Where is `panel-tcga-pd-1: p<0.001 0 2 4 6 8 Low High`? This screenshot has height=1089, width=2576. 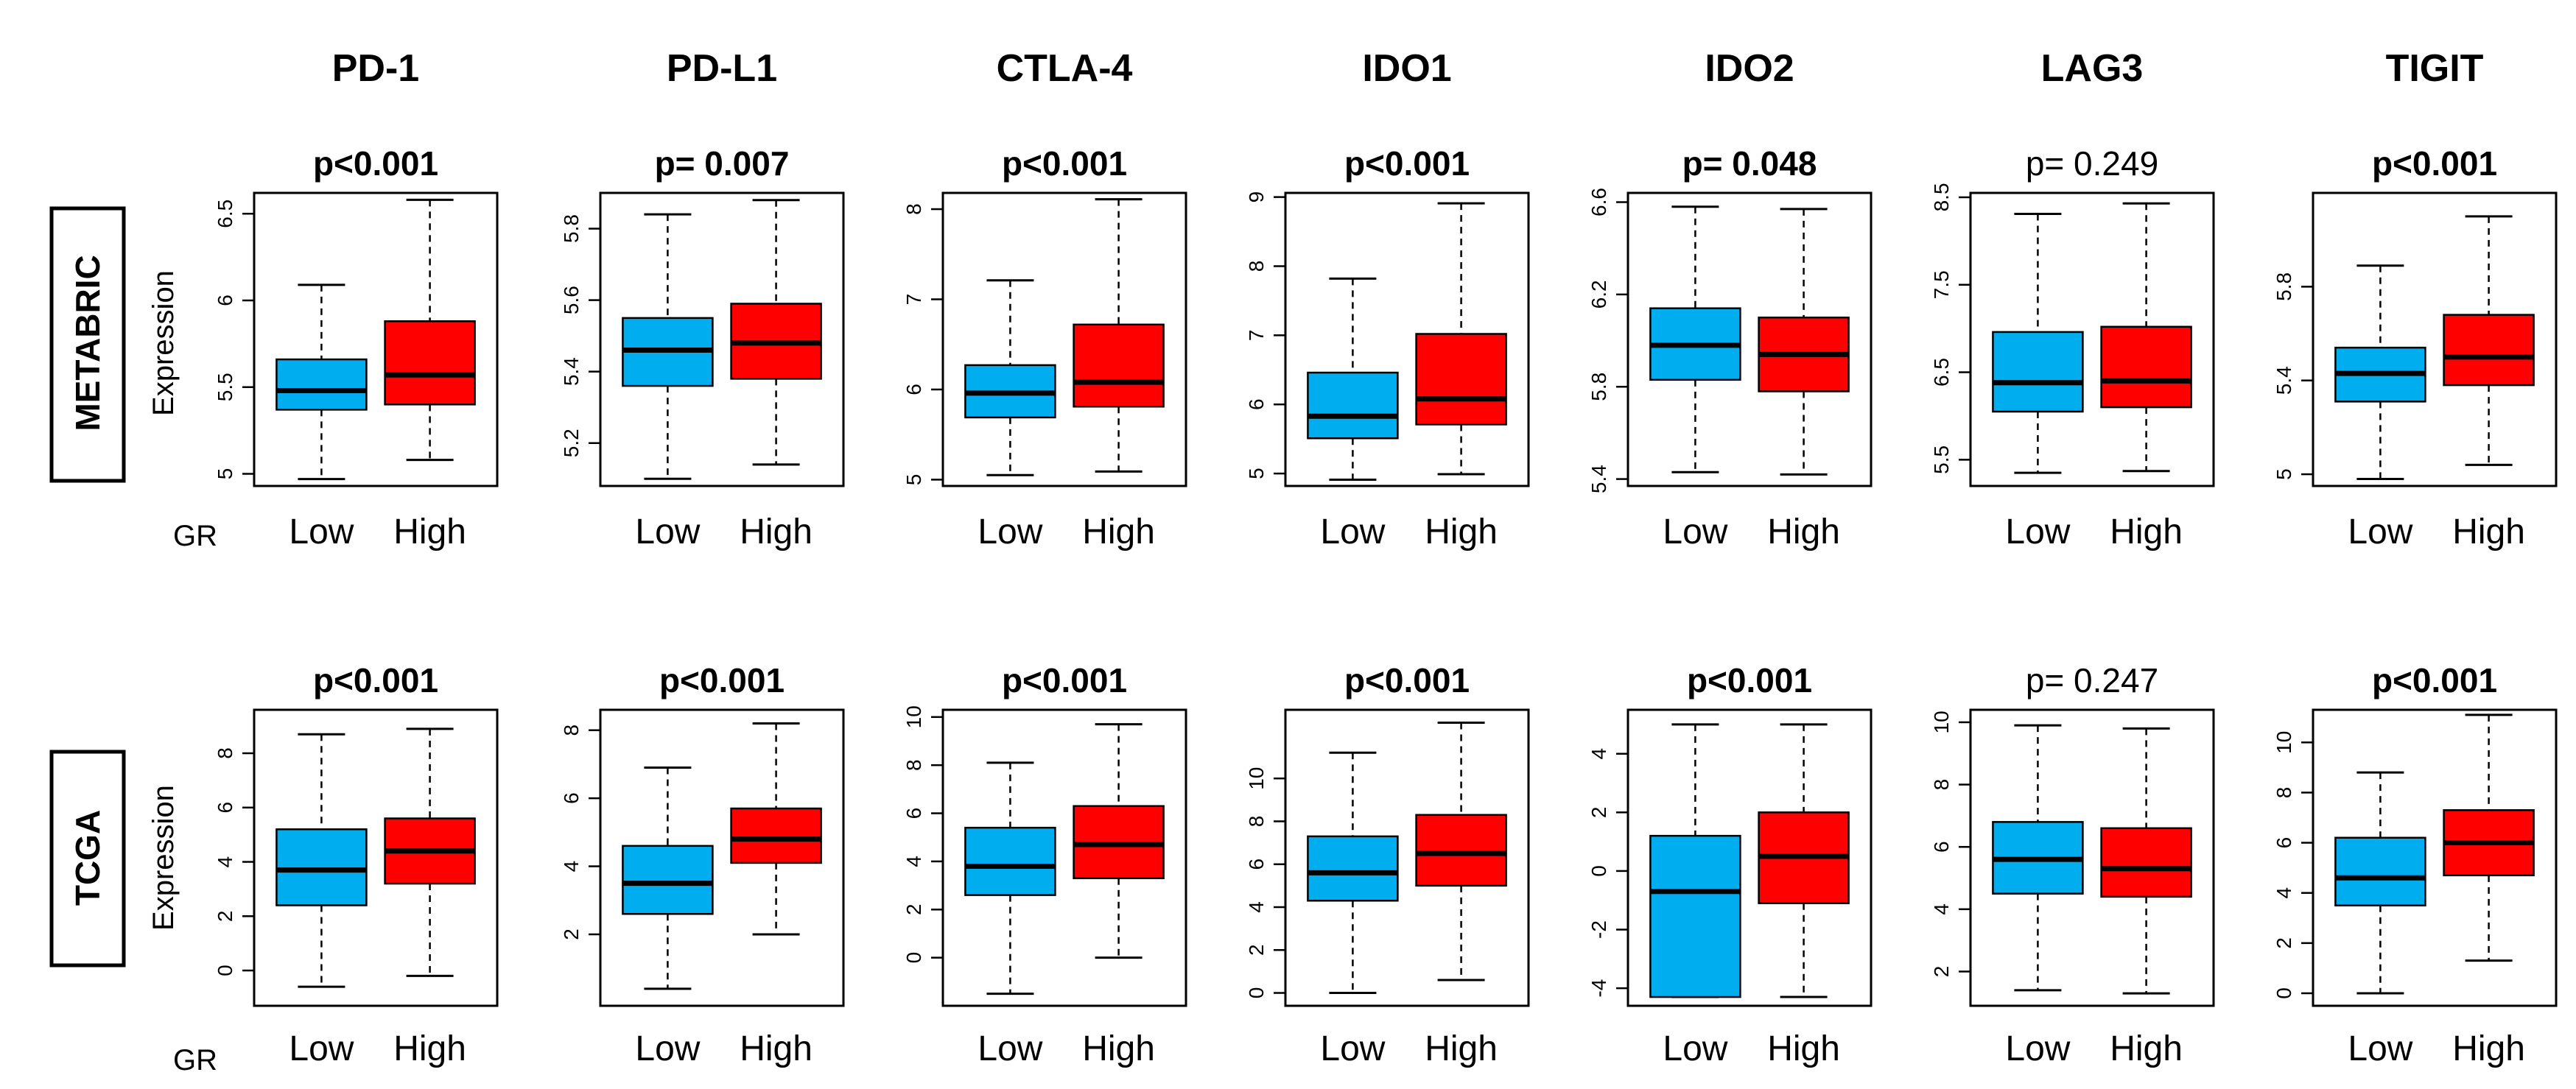 panel-tcga-pd-1: p<0.001 0 2 4 6 8 Low High is located at coordinates (356, 864).